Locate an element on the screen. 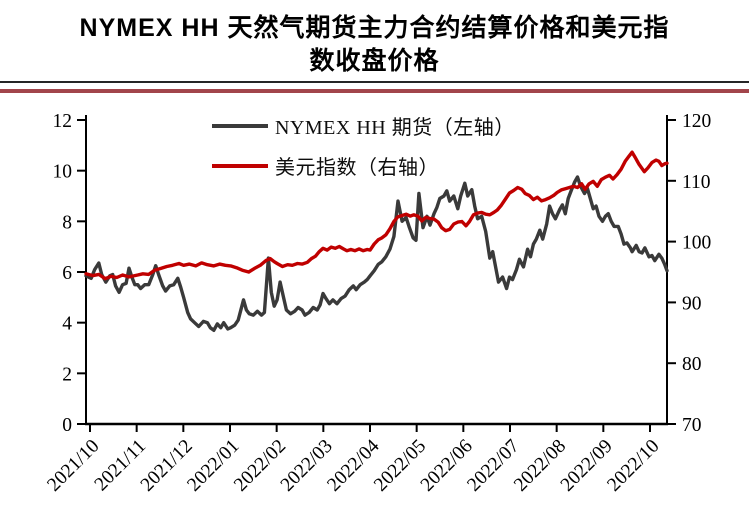 This screenshot has height=530, width=749. y-axis-right-tick-label: 120 is located at coordinates (696, 121).